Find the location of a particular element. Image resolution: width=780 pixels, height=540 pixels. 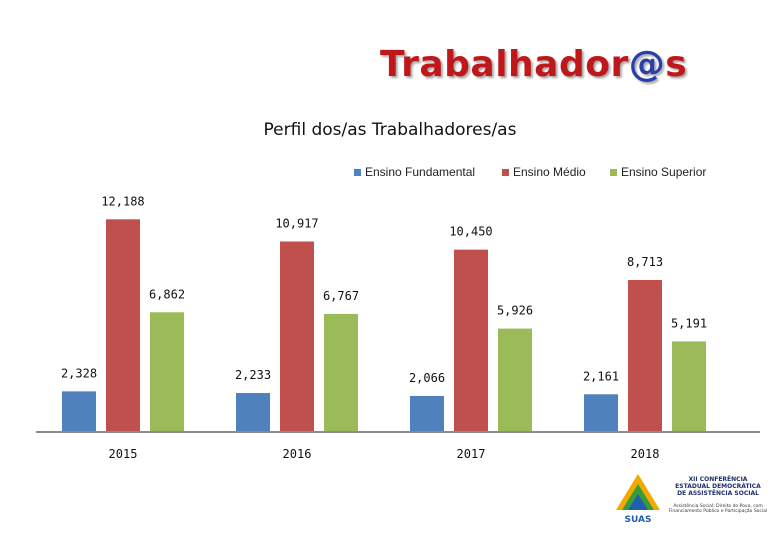

legend-item-fundamental: Ensino Fundamental is located at coordinates (414, 172).